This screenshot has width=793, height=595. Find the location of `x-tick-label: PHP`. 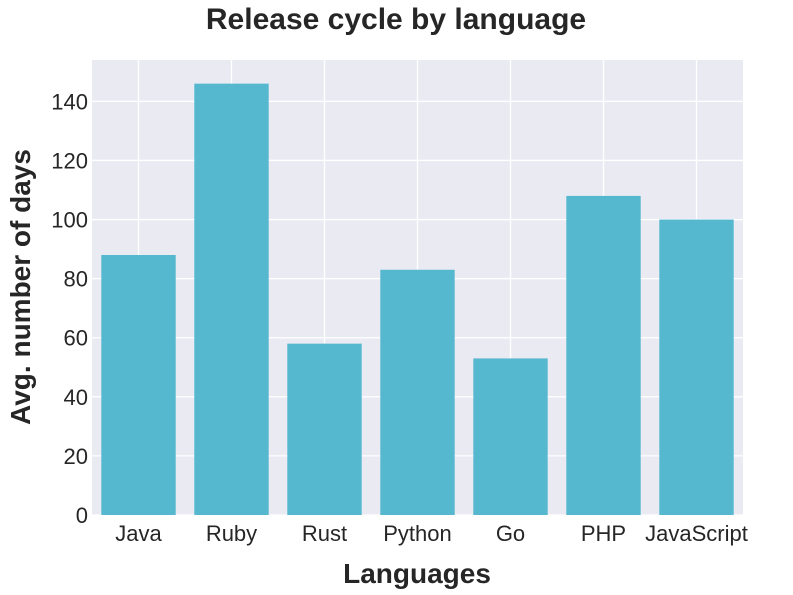

x-tick-label: PHP is located at coordinates (603, 533).